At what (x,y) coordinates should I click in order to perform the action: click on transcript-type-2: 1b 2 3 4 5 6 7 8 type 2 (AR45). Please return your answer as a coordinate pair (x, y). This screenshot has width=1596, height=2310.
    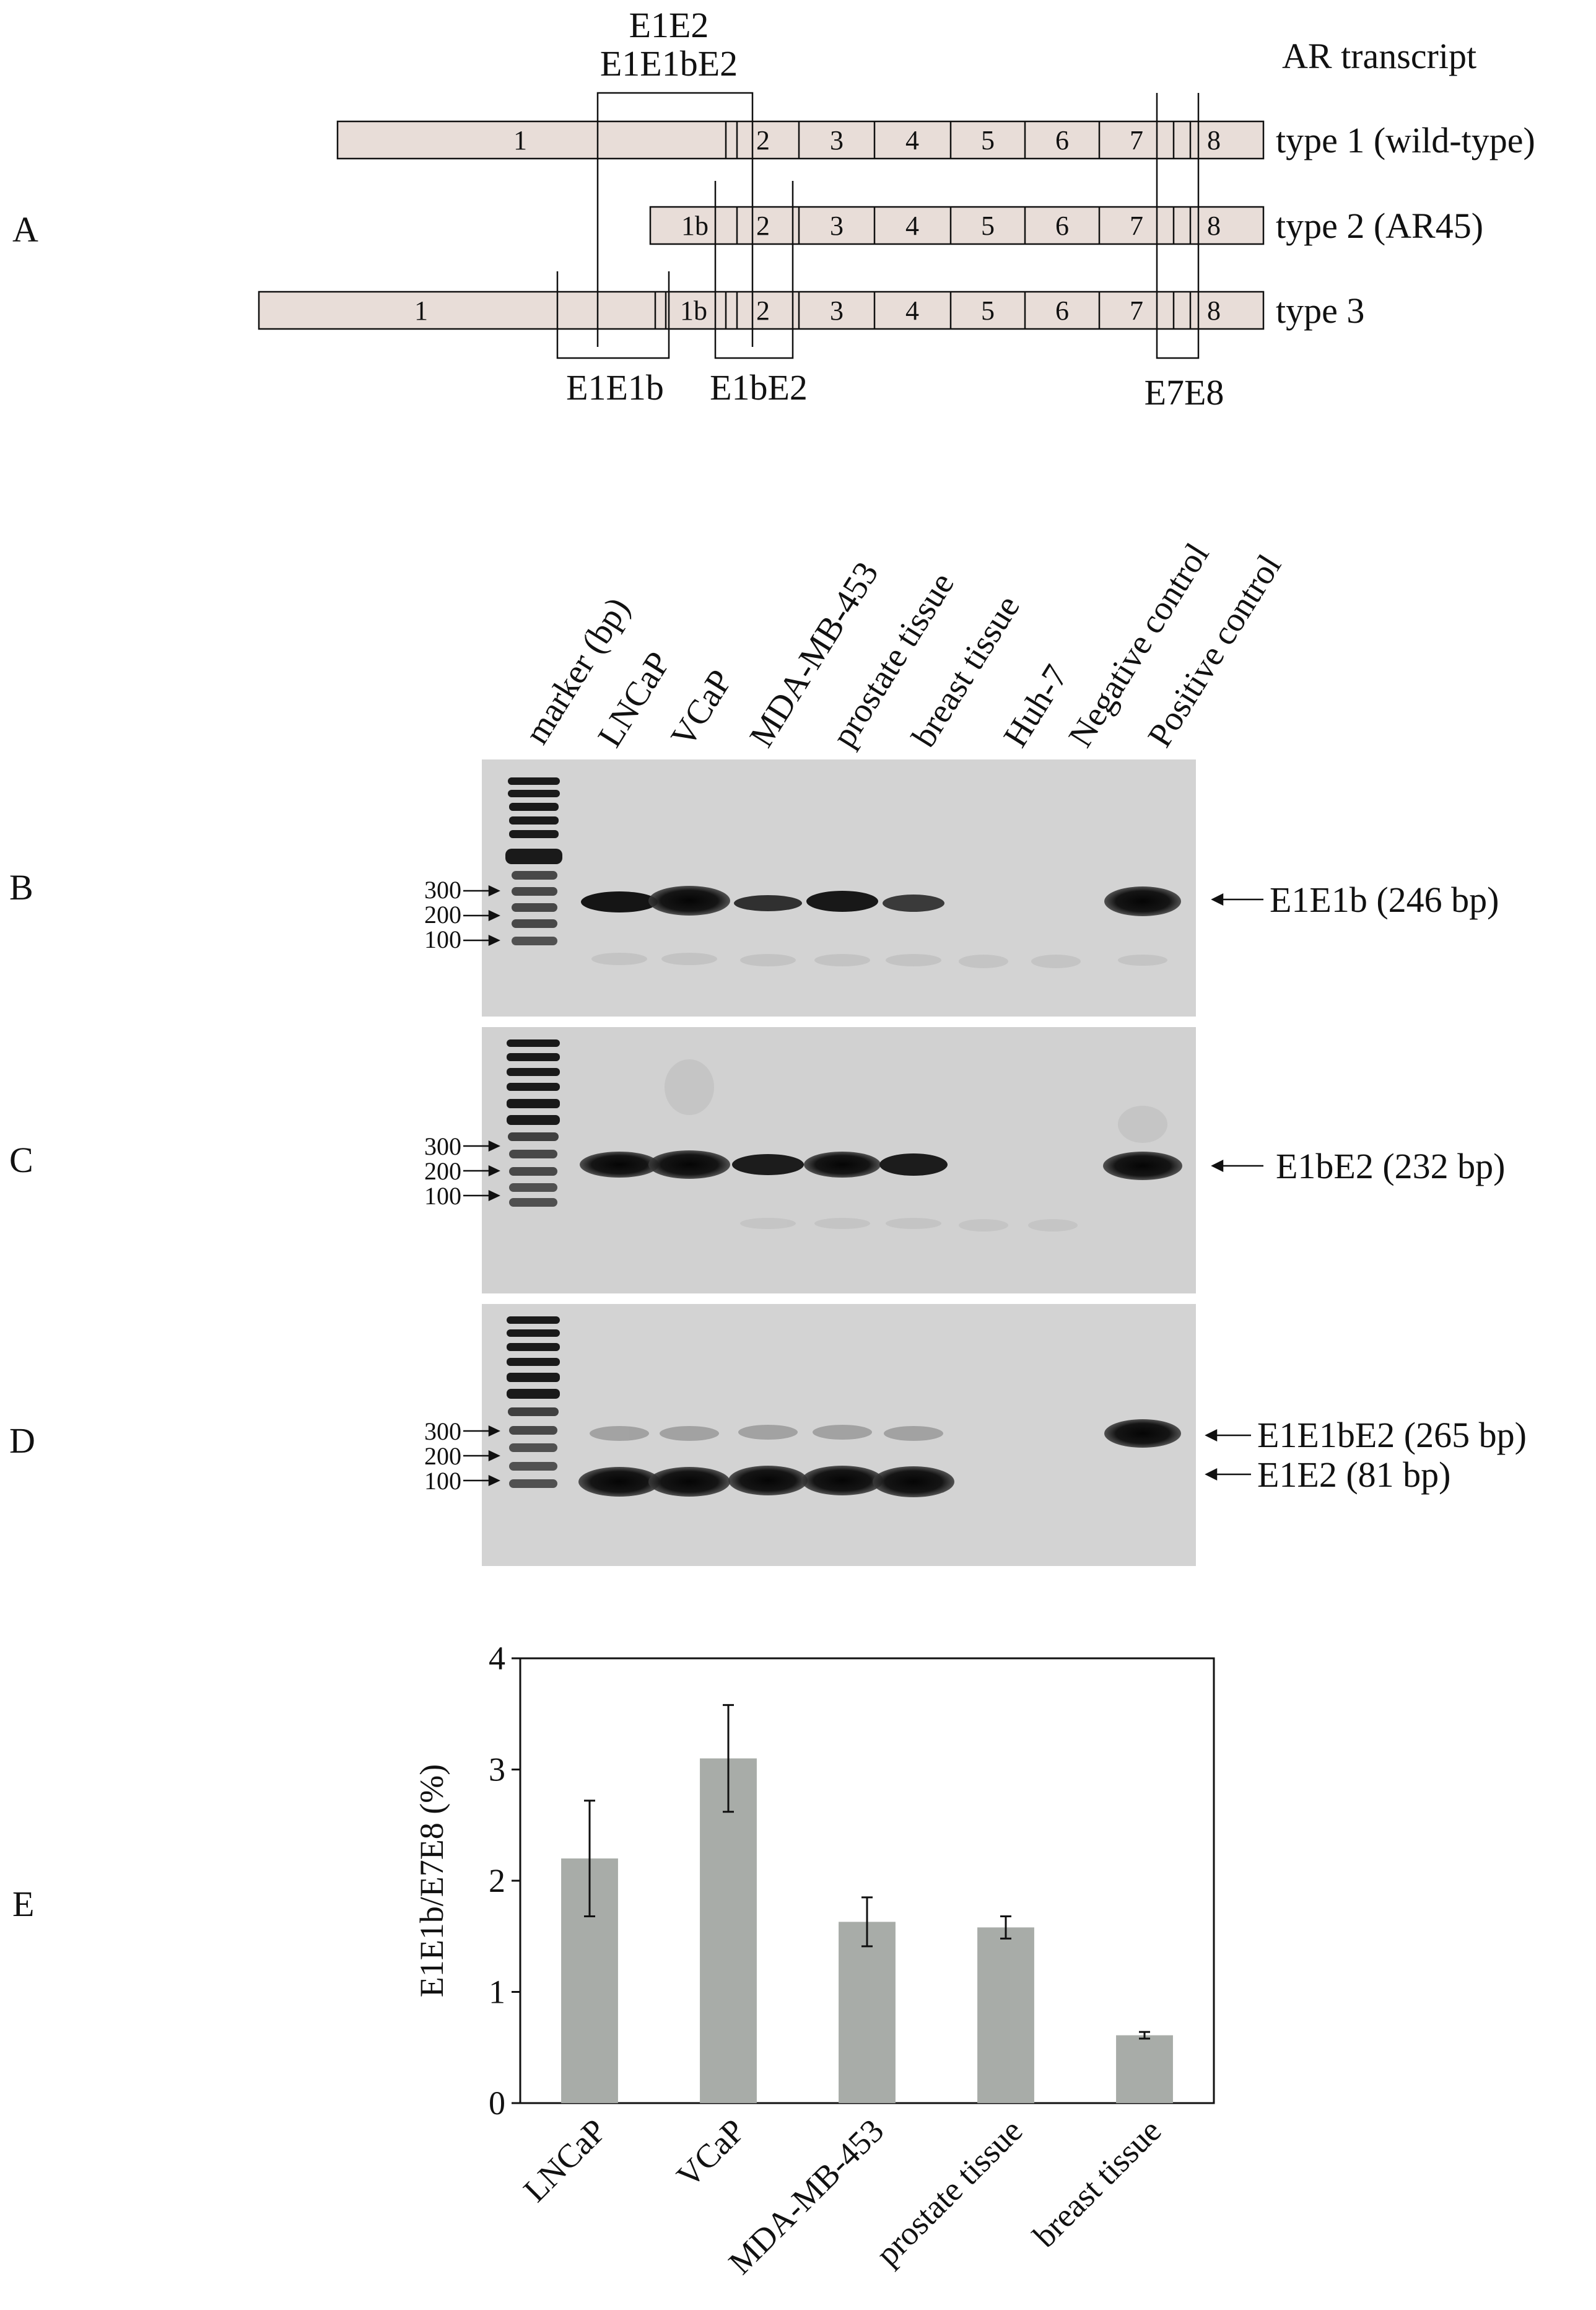
    Looking at the image, I should click on (1066, 226).